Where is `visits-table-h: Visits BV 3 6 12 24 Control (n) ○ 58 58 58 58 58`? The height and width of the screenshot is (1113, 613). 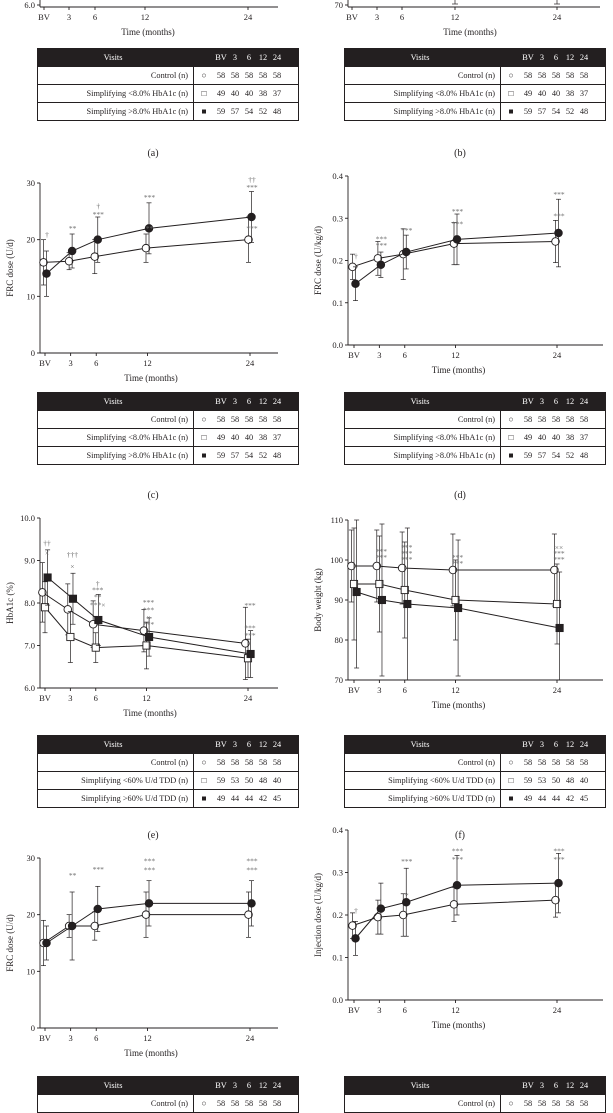
visits-table-h: Visits BV 3 6 12 24 Control (n) ○ 58 58 58 58 58 is located at coordinates (475, 1094).